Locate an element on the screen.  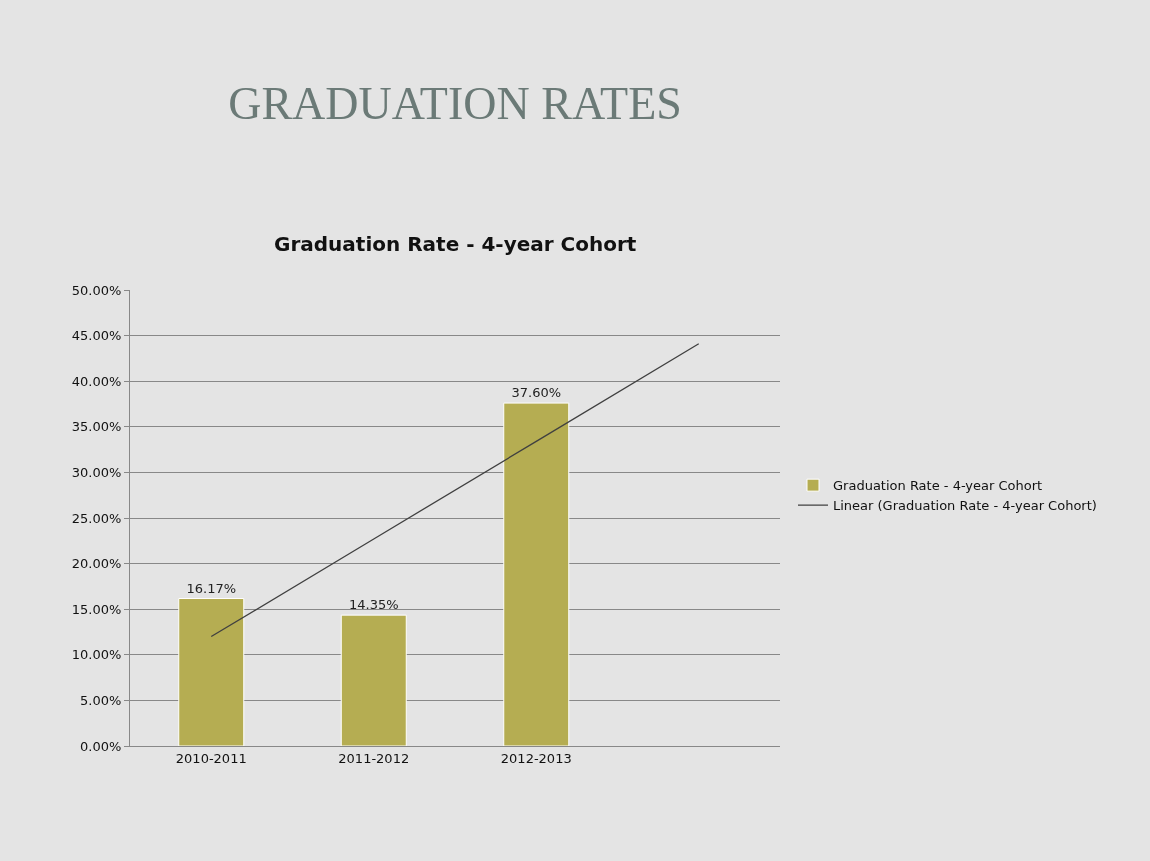
y-tick-label: 10.00% is located at coordinates (96, 655).